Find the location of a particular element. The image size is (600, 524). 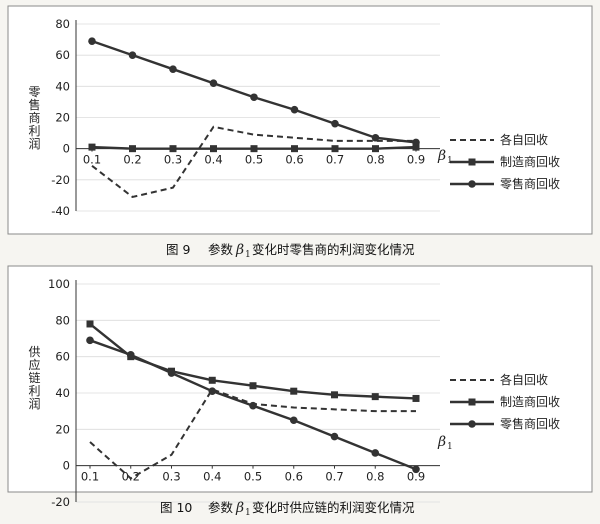

figure-caption-10: 图 10 参数 β 1 变化时供应链的利润变化情况 is located at coordinates (287, 509).